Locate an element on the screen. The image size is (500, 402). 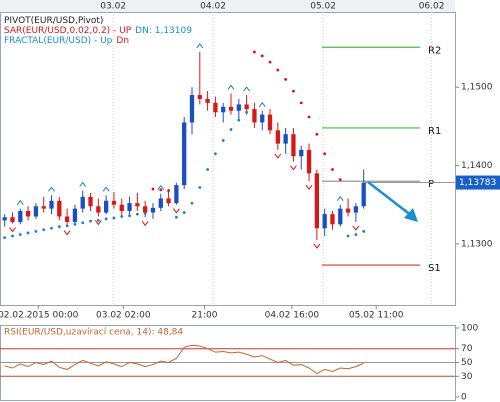
rsi-line is located at coordinates (184, 359).